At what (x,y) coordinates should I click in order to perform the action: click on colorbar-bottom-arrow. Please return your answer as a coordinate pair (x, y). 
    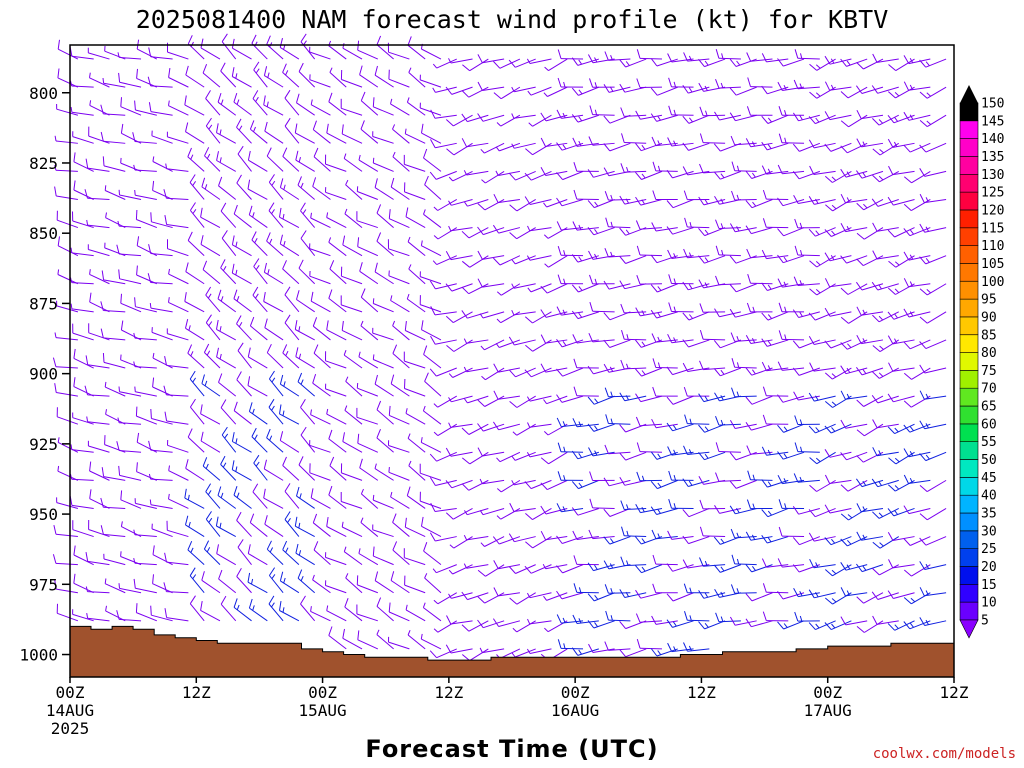
    Looking at the image, I should click on (969, 629).